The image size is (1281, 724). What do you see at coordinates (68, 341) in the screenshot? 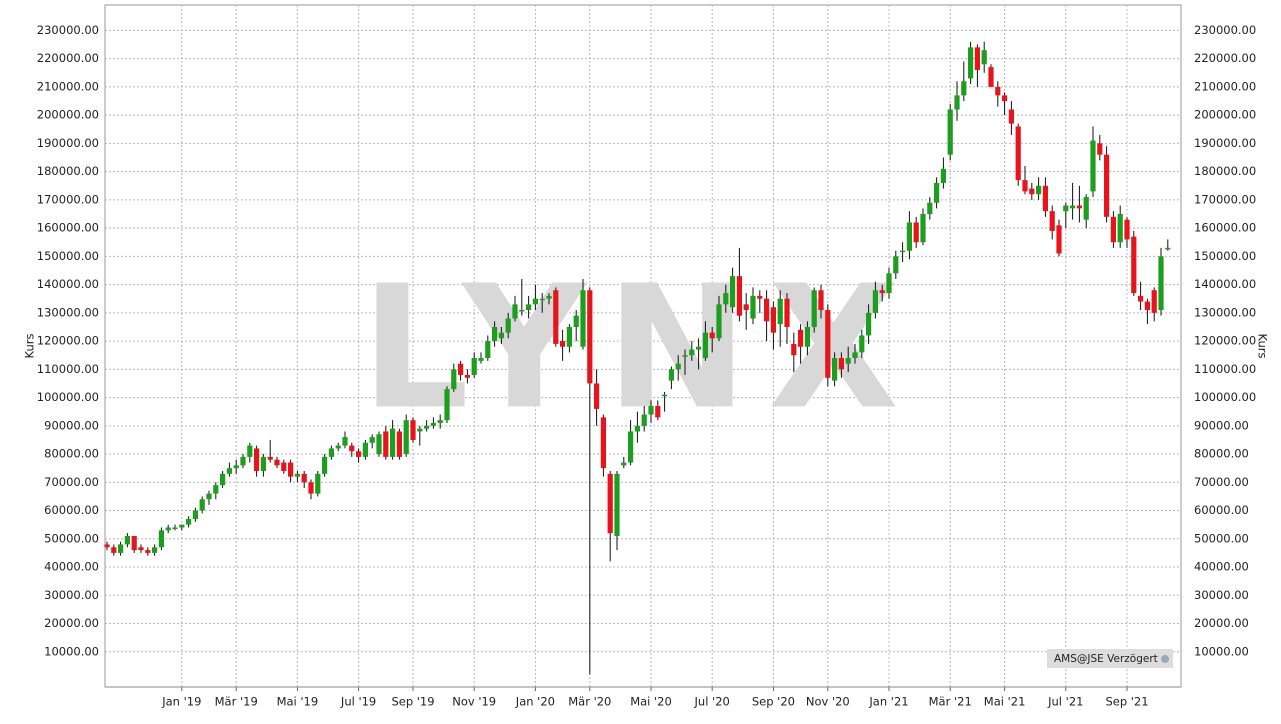
I see `y-tick-label: 120000.00` at bounding box center [68, 341].